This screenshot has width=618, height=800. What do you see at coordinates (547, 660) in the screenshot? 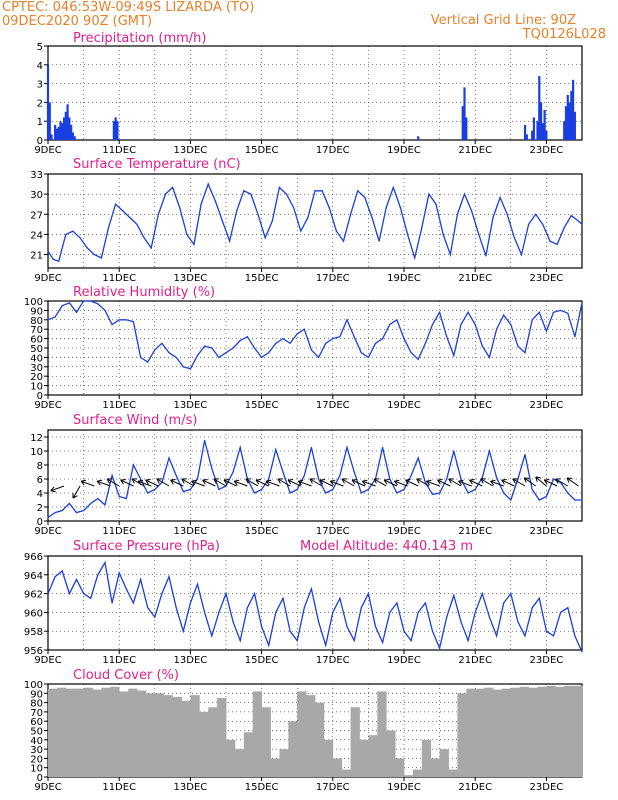
I see `pressure-xtick-label: 23DEC` at bounding box center [547, 660].